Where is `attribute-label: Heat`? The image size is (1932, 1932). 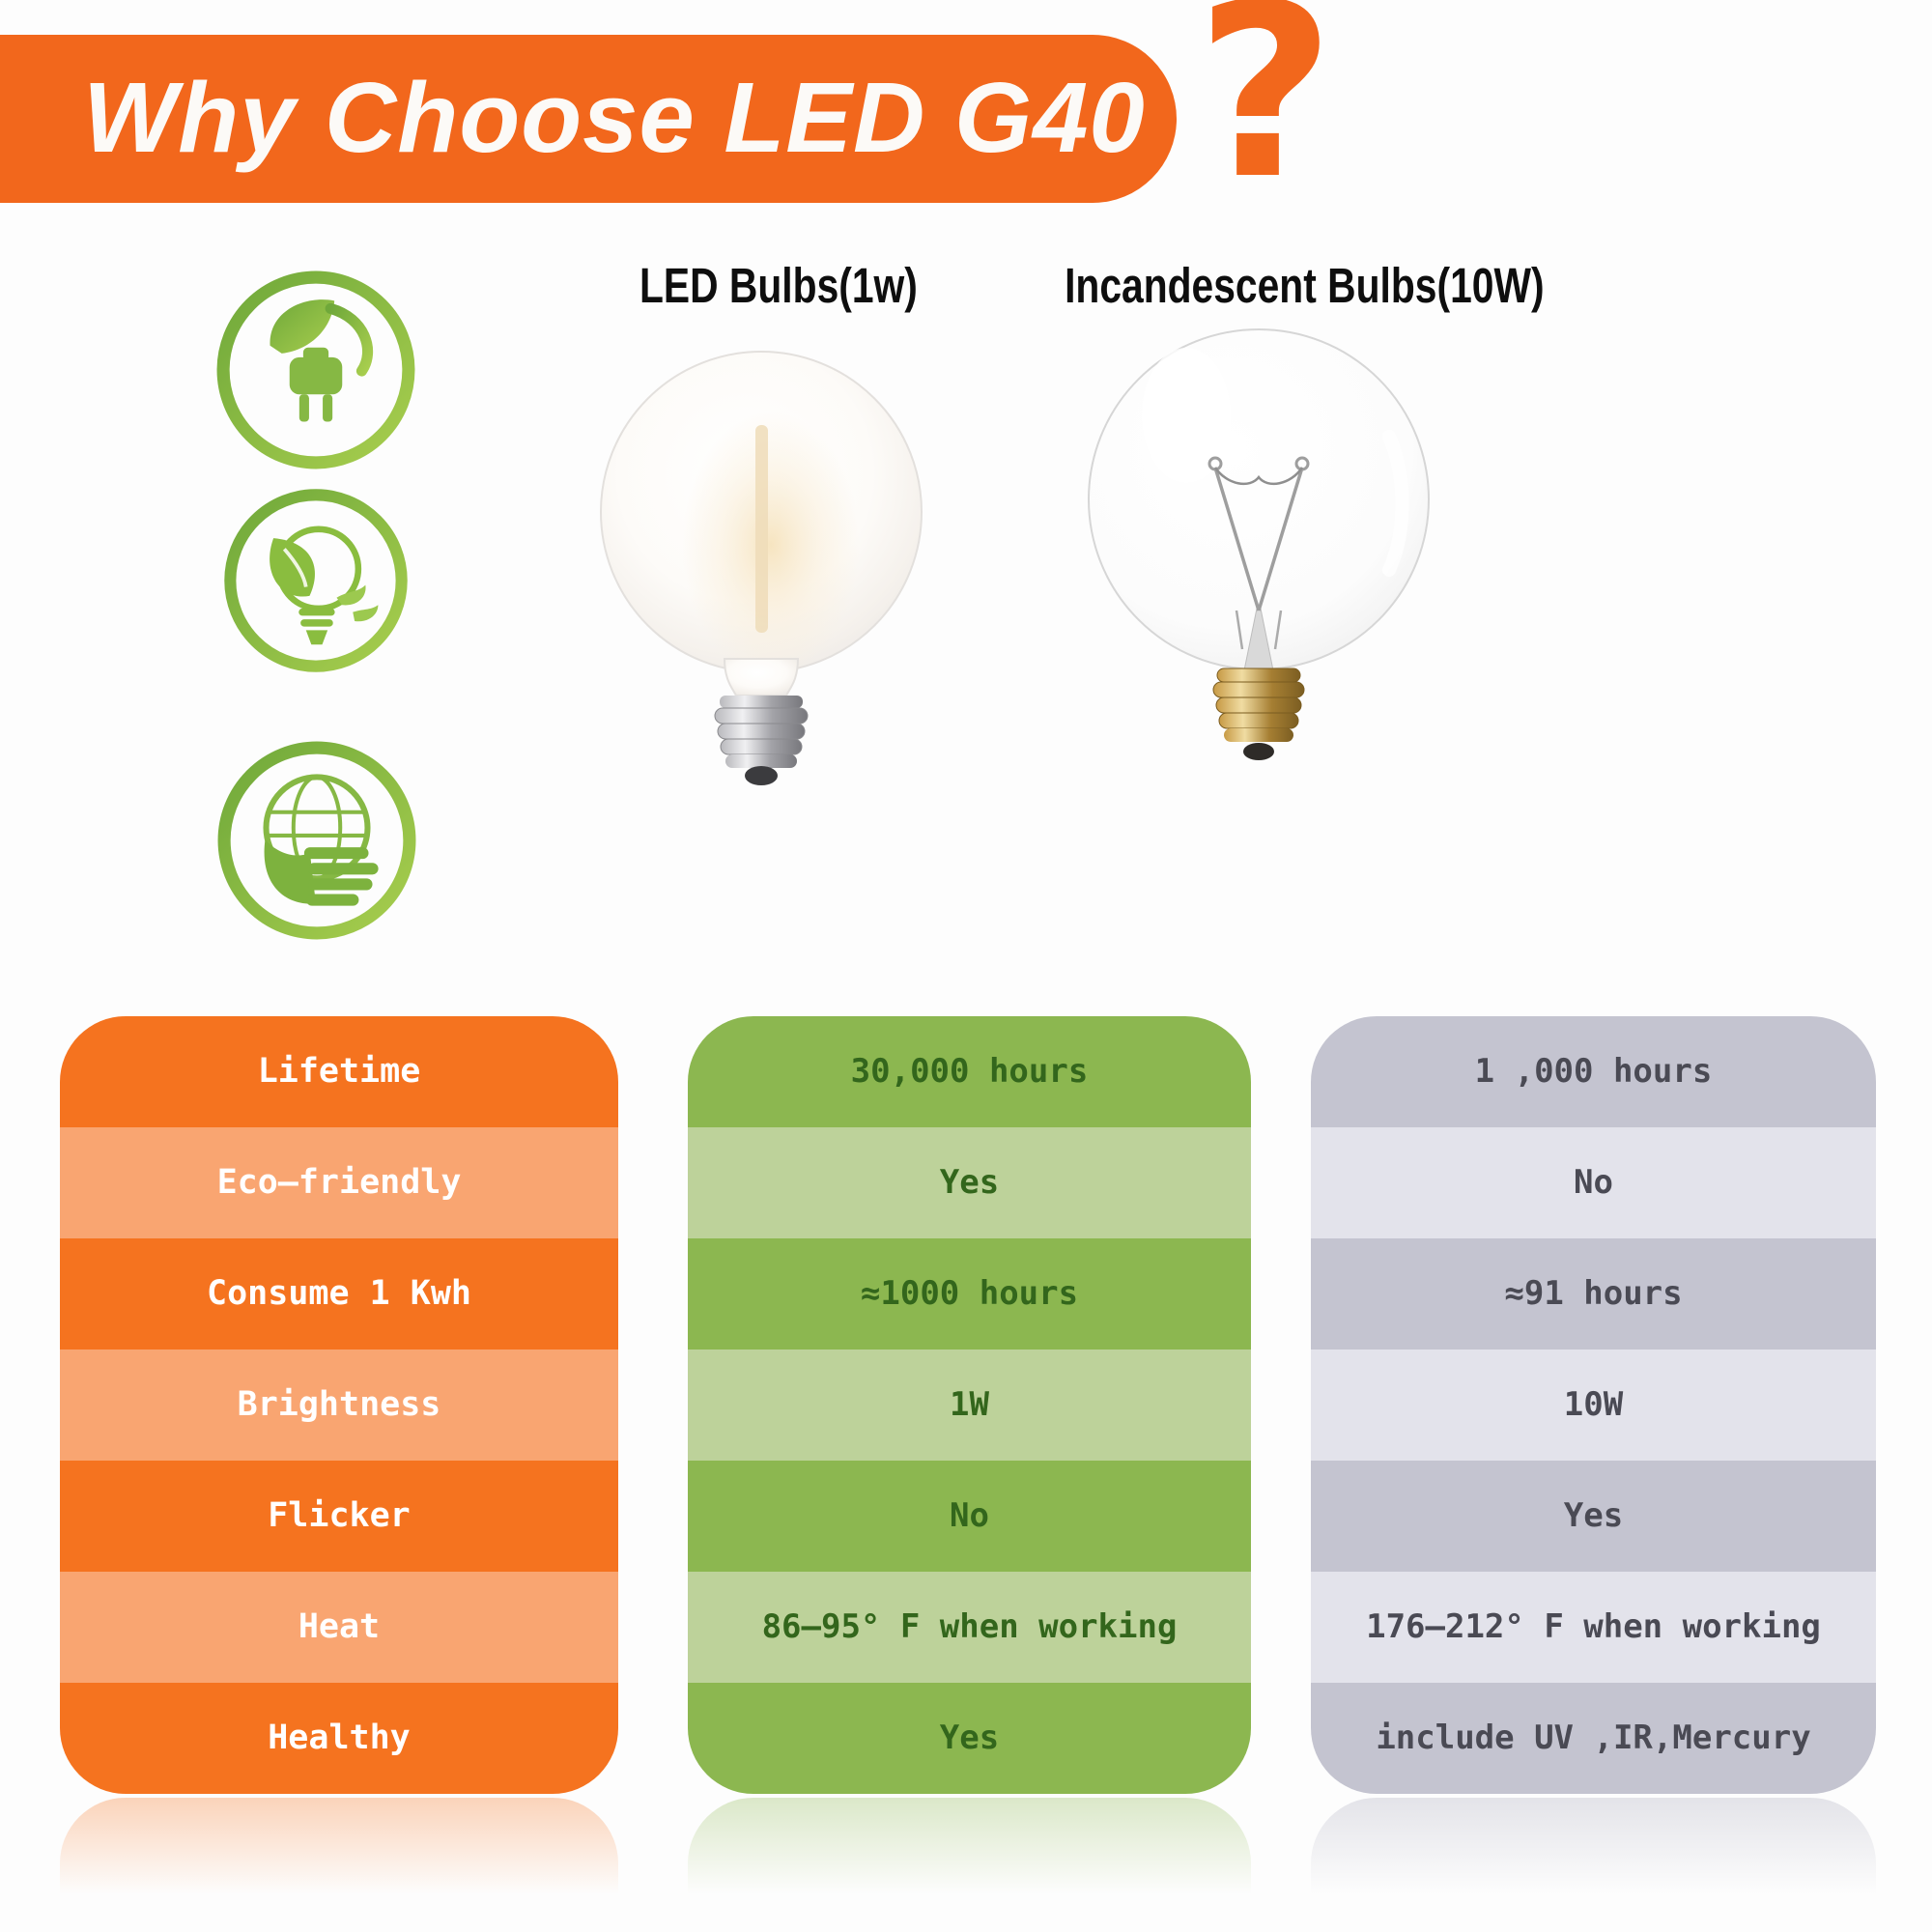
attribute-label: Heat is located at coordinates (339, 1627).